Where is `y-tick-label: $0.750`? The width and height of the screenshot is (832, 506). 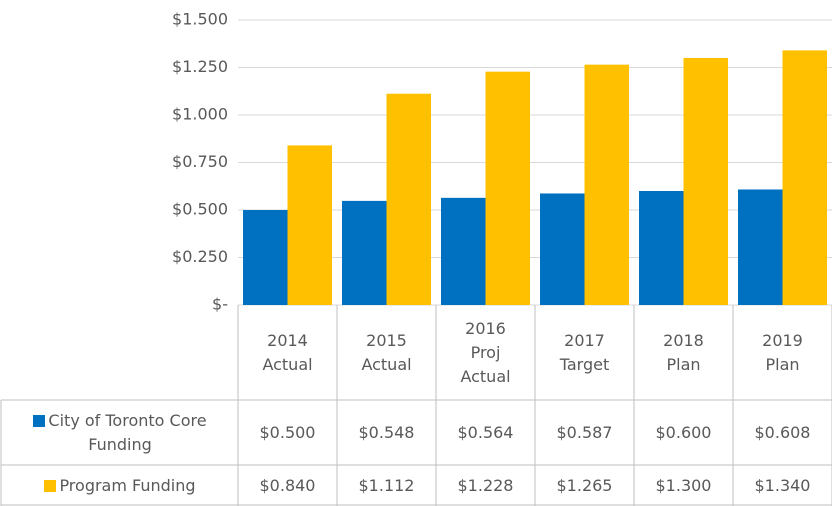 y-tick-label: $0.750 is located at coordinates (200, 161).